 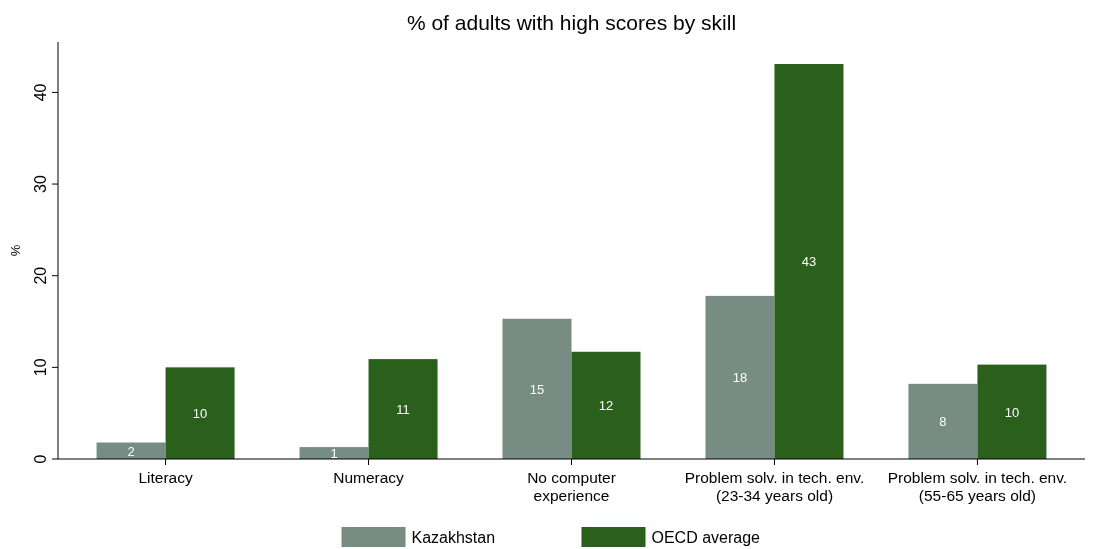 I want to click on data-label: 2, so click(x=131, y=451).